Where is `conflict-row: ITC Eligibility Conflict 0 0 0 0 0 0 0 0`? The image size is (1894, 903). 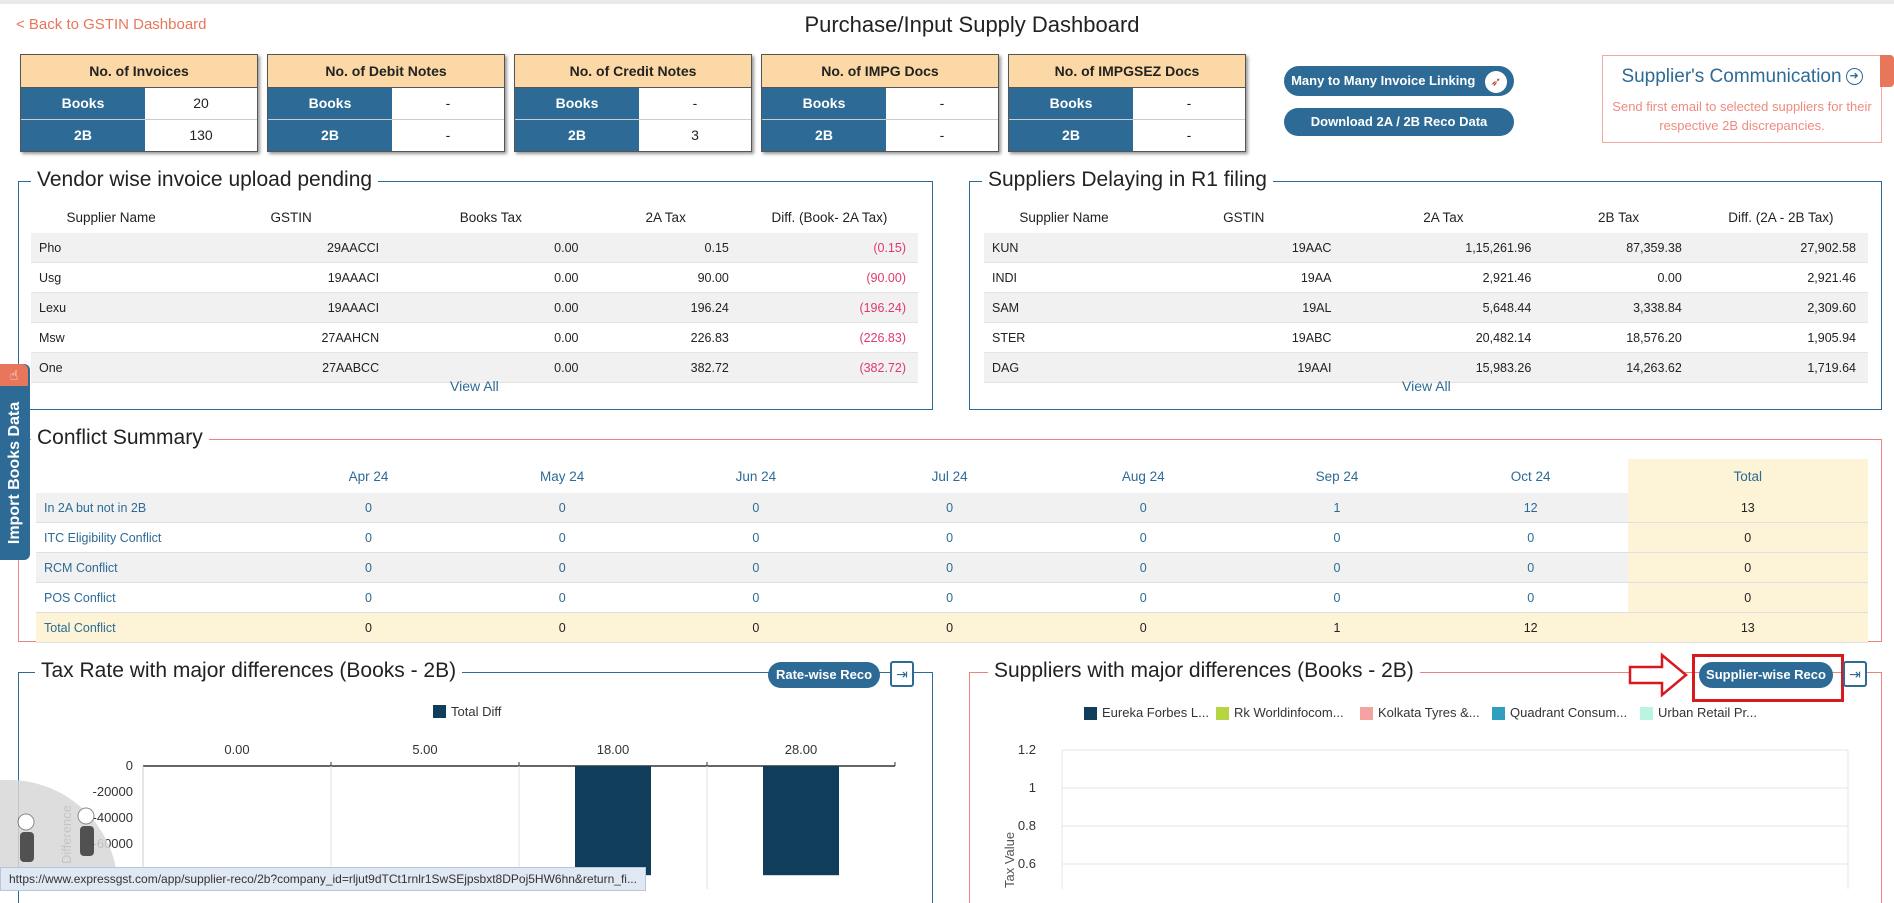 conflict-row: ITC Eligibility Conflict 0 0 0 0 0 0 0 0 is located at coordinates (952, 537).